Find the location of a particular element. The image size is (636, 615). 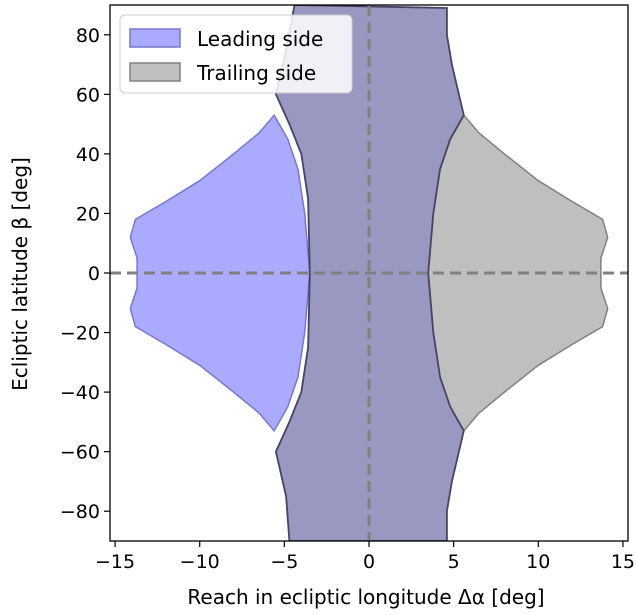

x-tick-label: 5 is located at coordinates (454, 562).